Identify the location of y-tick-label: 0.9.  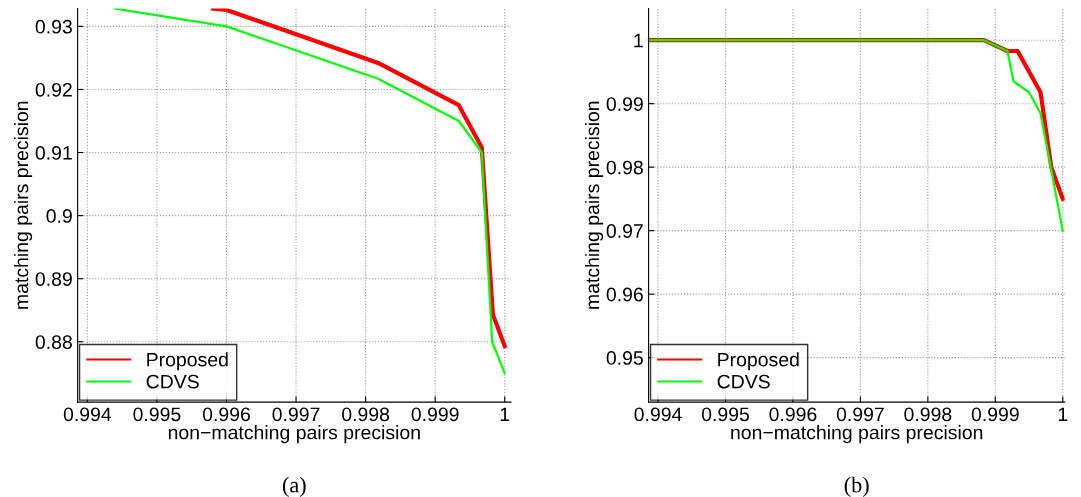
(59, 216).